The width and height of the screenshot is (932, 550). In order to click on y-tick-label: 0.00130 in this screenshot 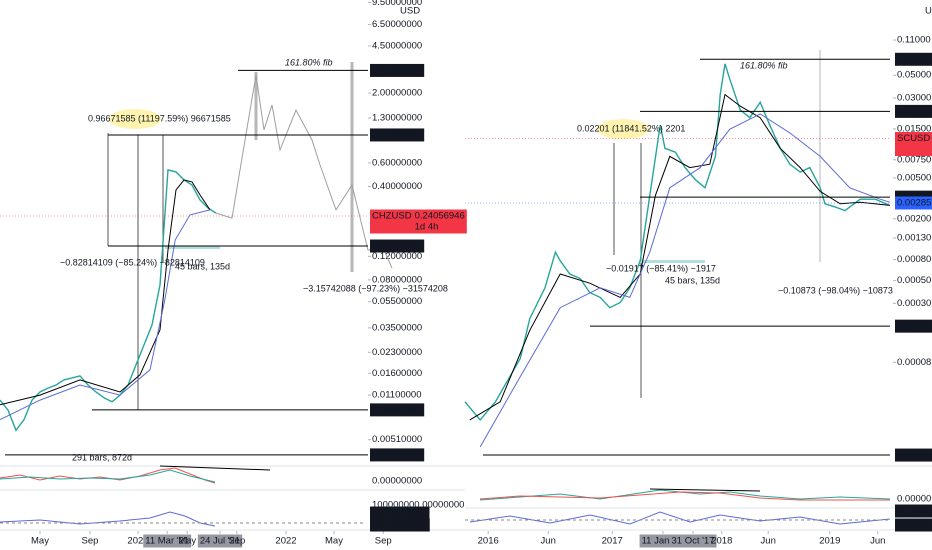, I will do `click(914, 237)`.